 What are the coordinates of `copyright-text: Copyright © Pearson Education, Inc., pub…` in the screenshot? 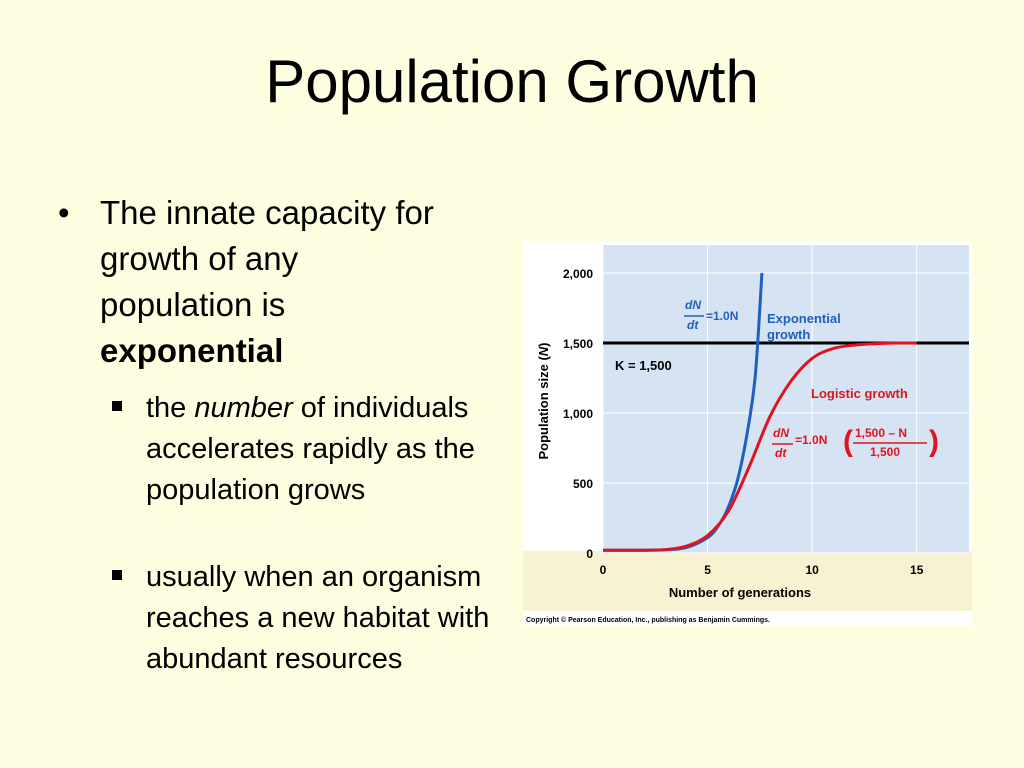 It's located at (648, 620).